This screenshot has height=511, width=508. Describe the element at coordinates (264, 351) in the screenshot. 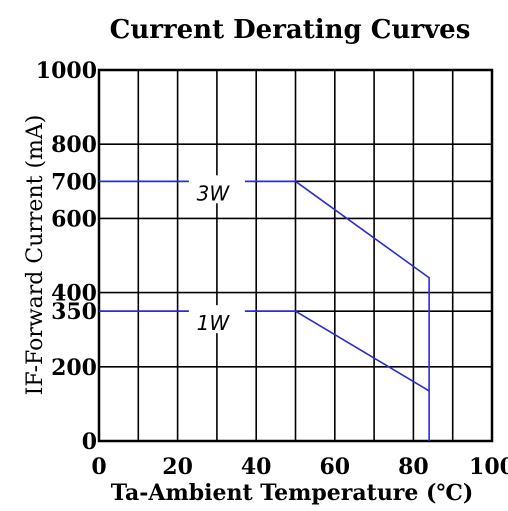

I see `series-line-1w` at that location.